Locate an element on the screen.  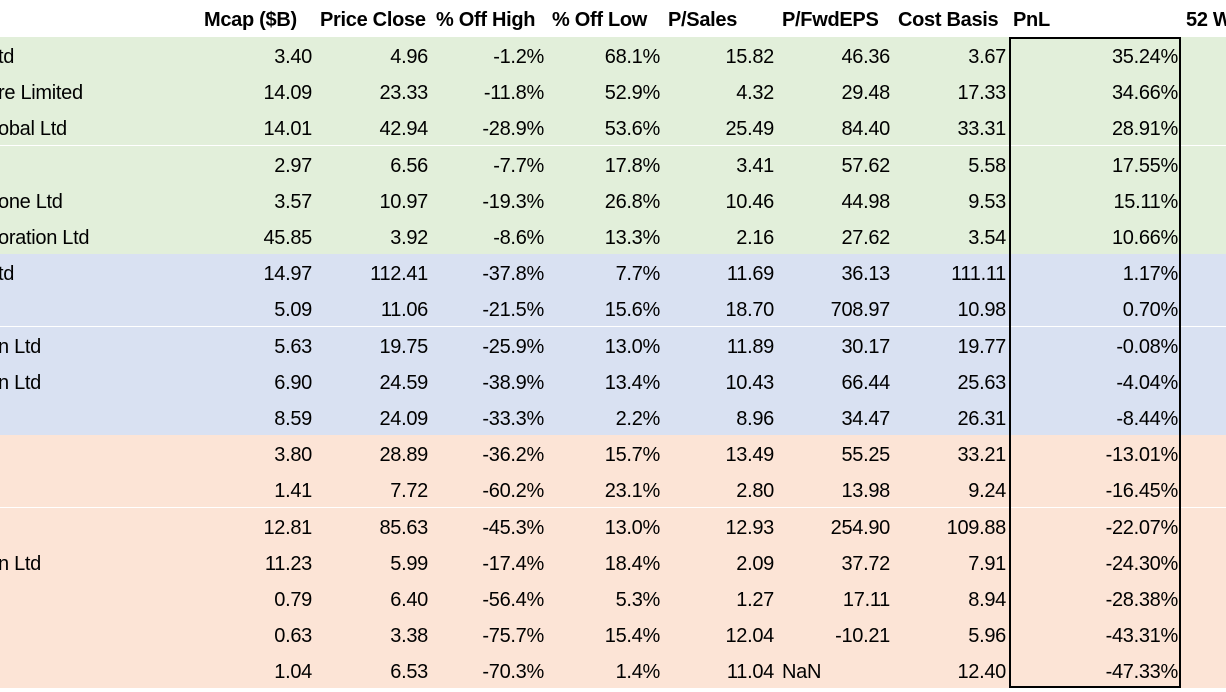
psales-cell: 12.93 is located at coordinates (749, 527).